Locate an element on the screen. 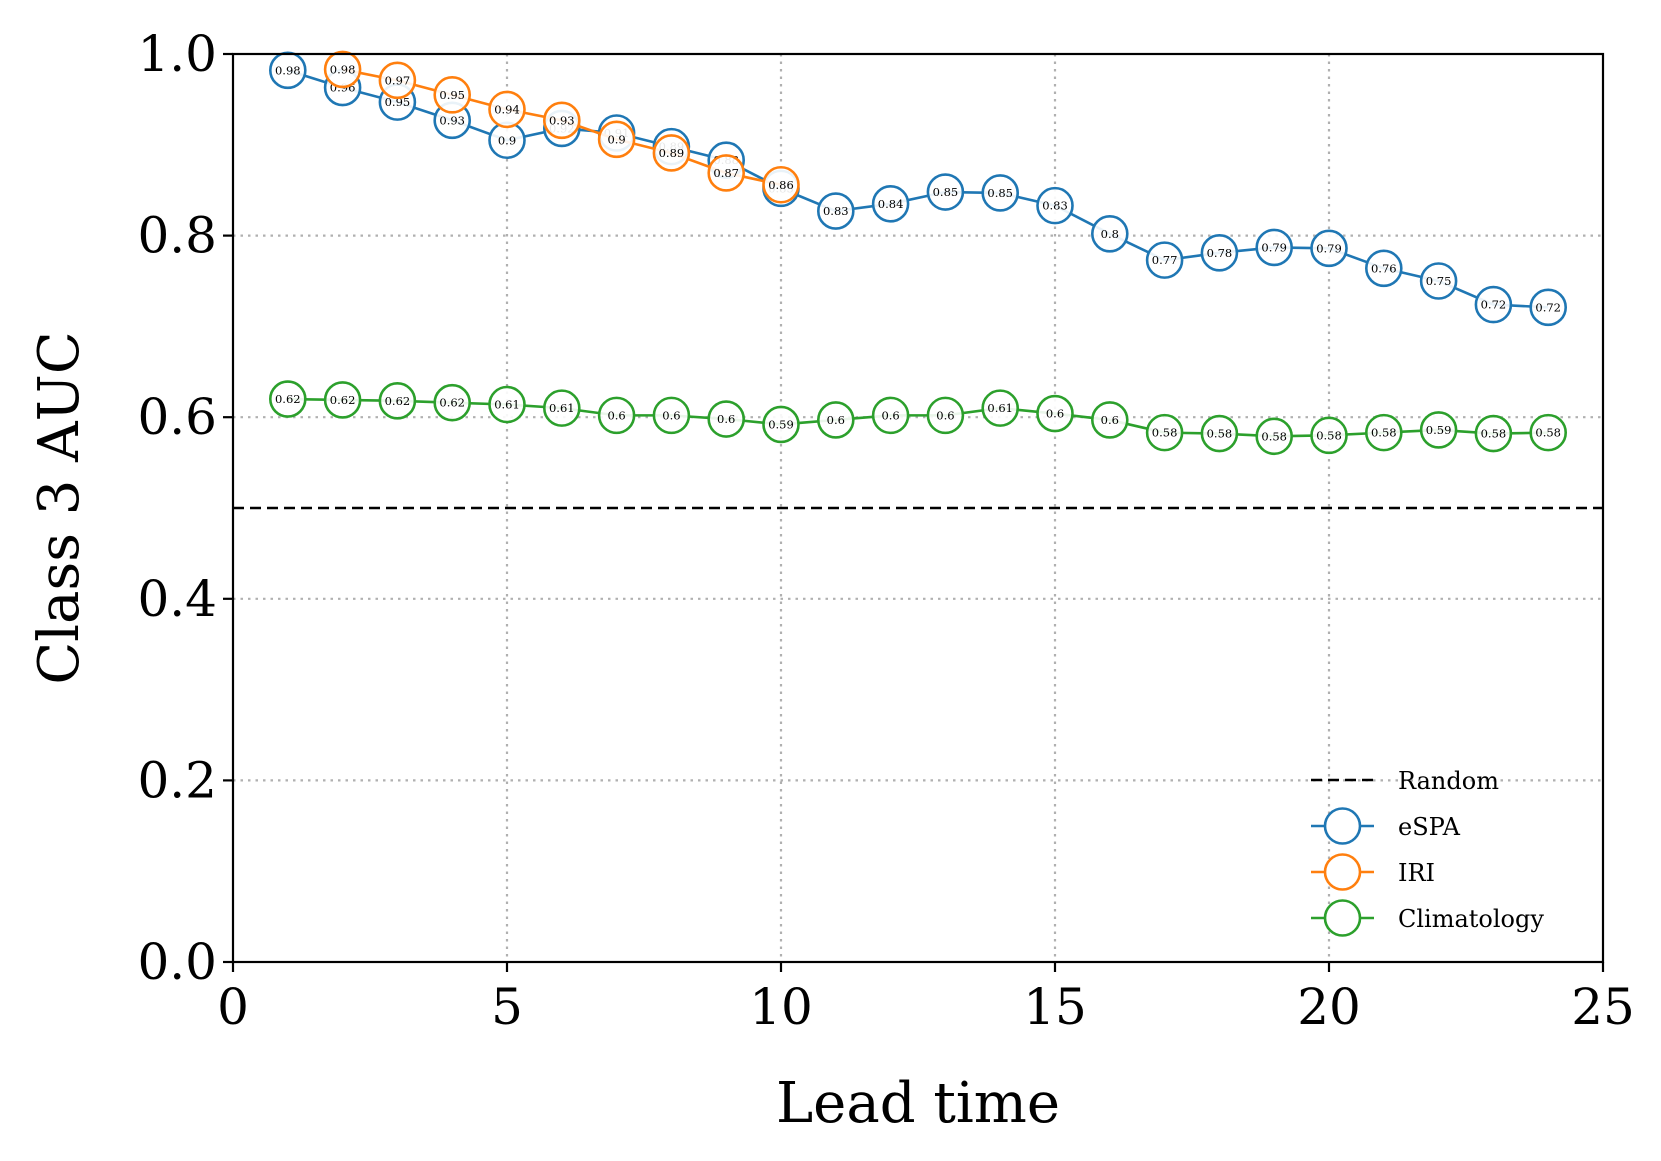  espa-point-label: 0.85 is located at coordinates (1000, 193).